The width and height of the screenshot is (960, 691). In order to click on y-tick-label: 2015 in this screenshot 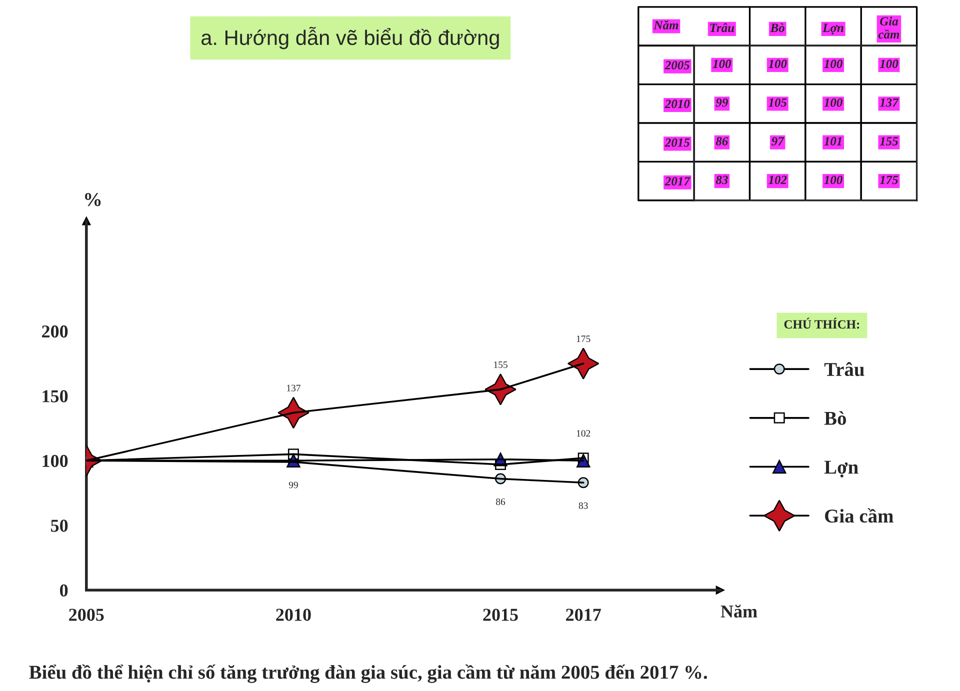, I will do `click(677, 142)`.